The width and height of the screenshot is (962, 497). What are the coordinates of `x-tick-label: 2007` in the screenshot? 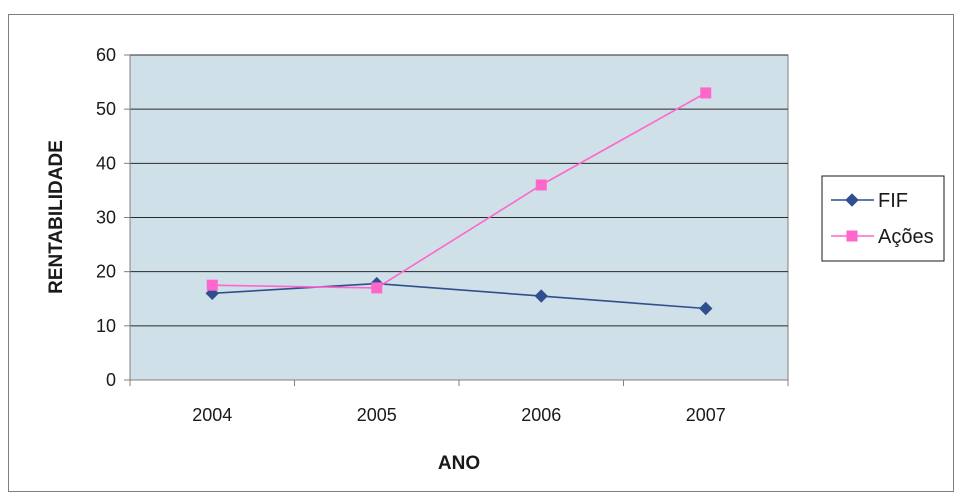 It's located at (706, 415).